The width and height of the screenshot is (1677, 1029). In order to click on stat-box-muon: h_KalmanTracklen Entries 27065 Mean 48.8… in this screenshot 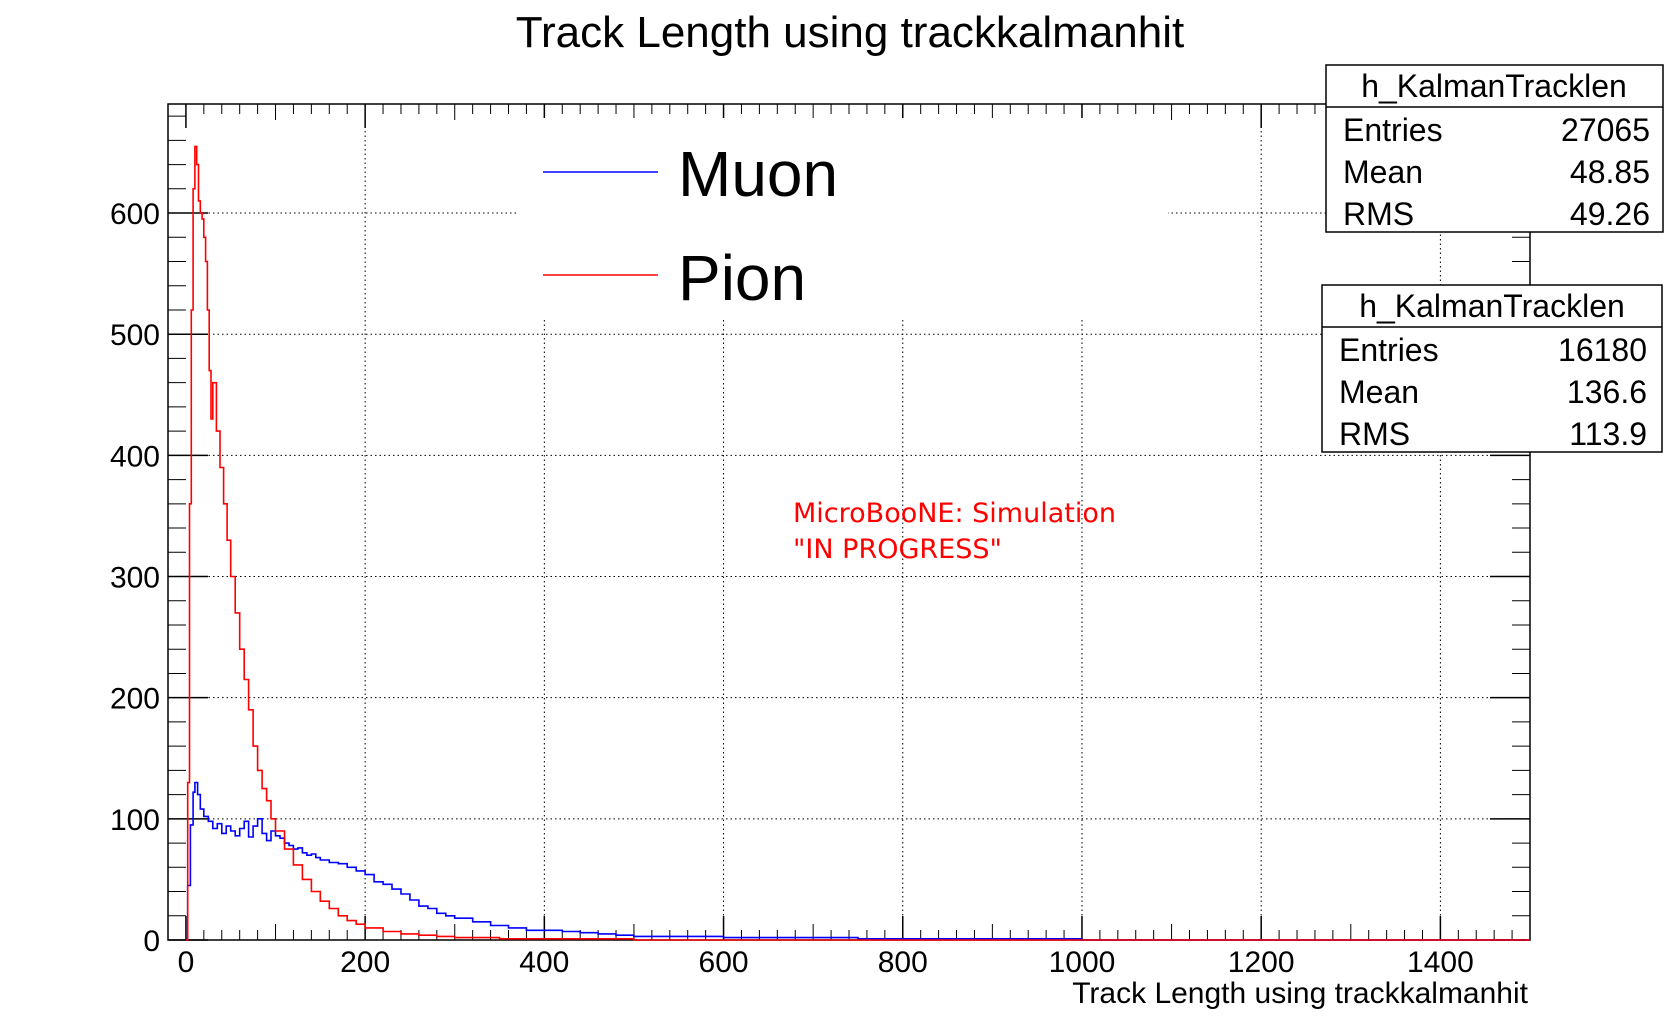, I will do `click(1494, 148)`.